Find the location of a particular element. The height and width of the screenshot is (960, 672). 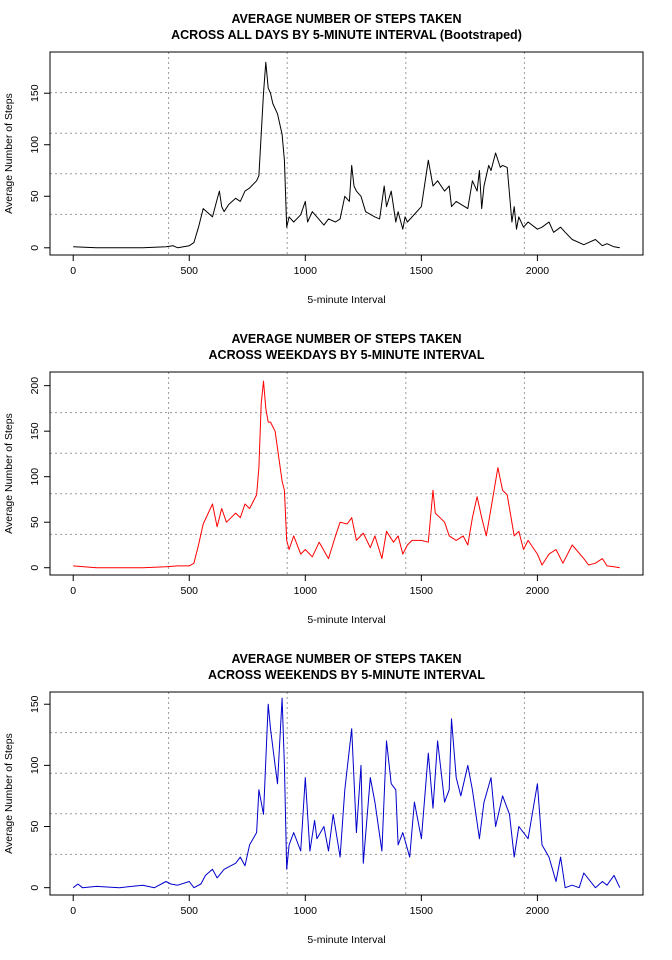

chart-3-title-line-1: AVERAGE NUMBER OF STEPS TAKEN is located at coordinates (346, 659).